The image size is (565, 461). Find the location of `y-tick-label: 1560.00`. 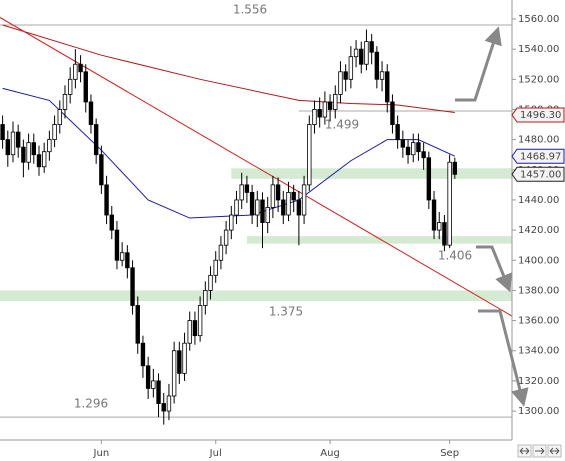

y-tick-label: 1560.00 is located at coordinates (538, 19).